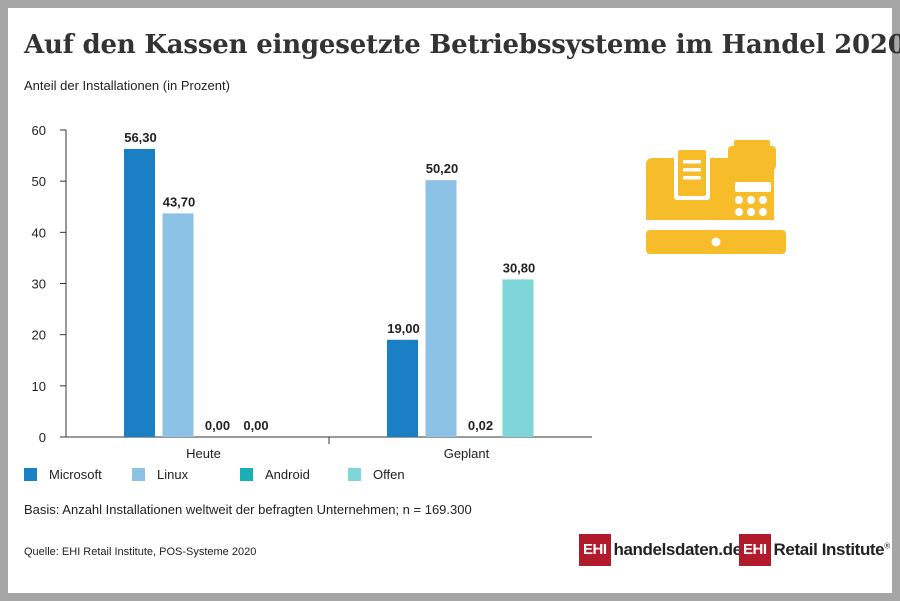 The width and height of the screenshot is (900, 601). I want to click on data-label: 19,00, so click(403, 328).